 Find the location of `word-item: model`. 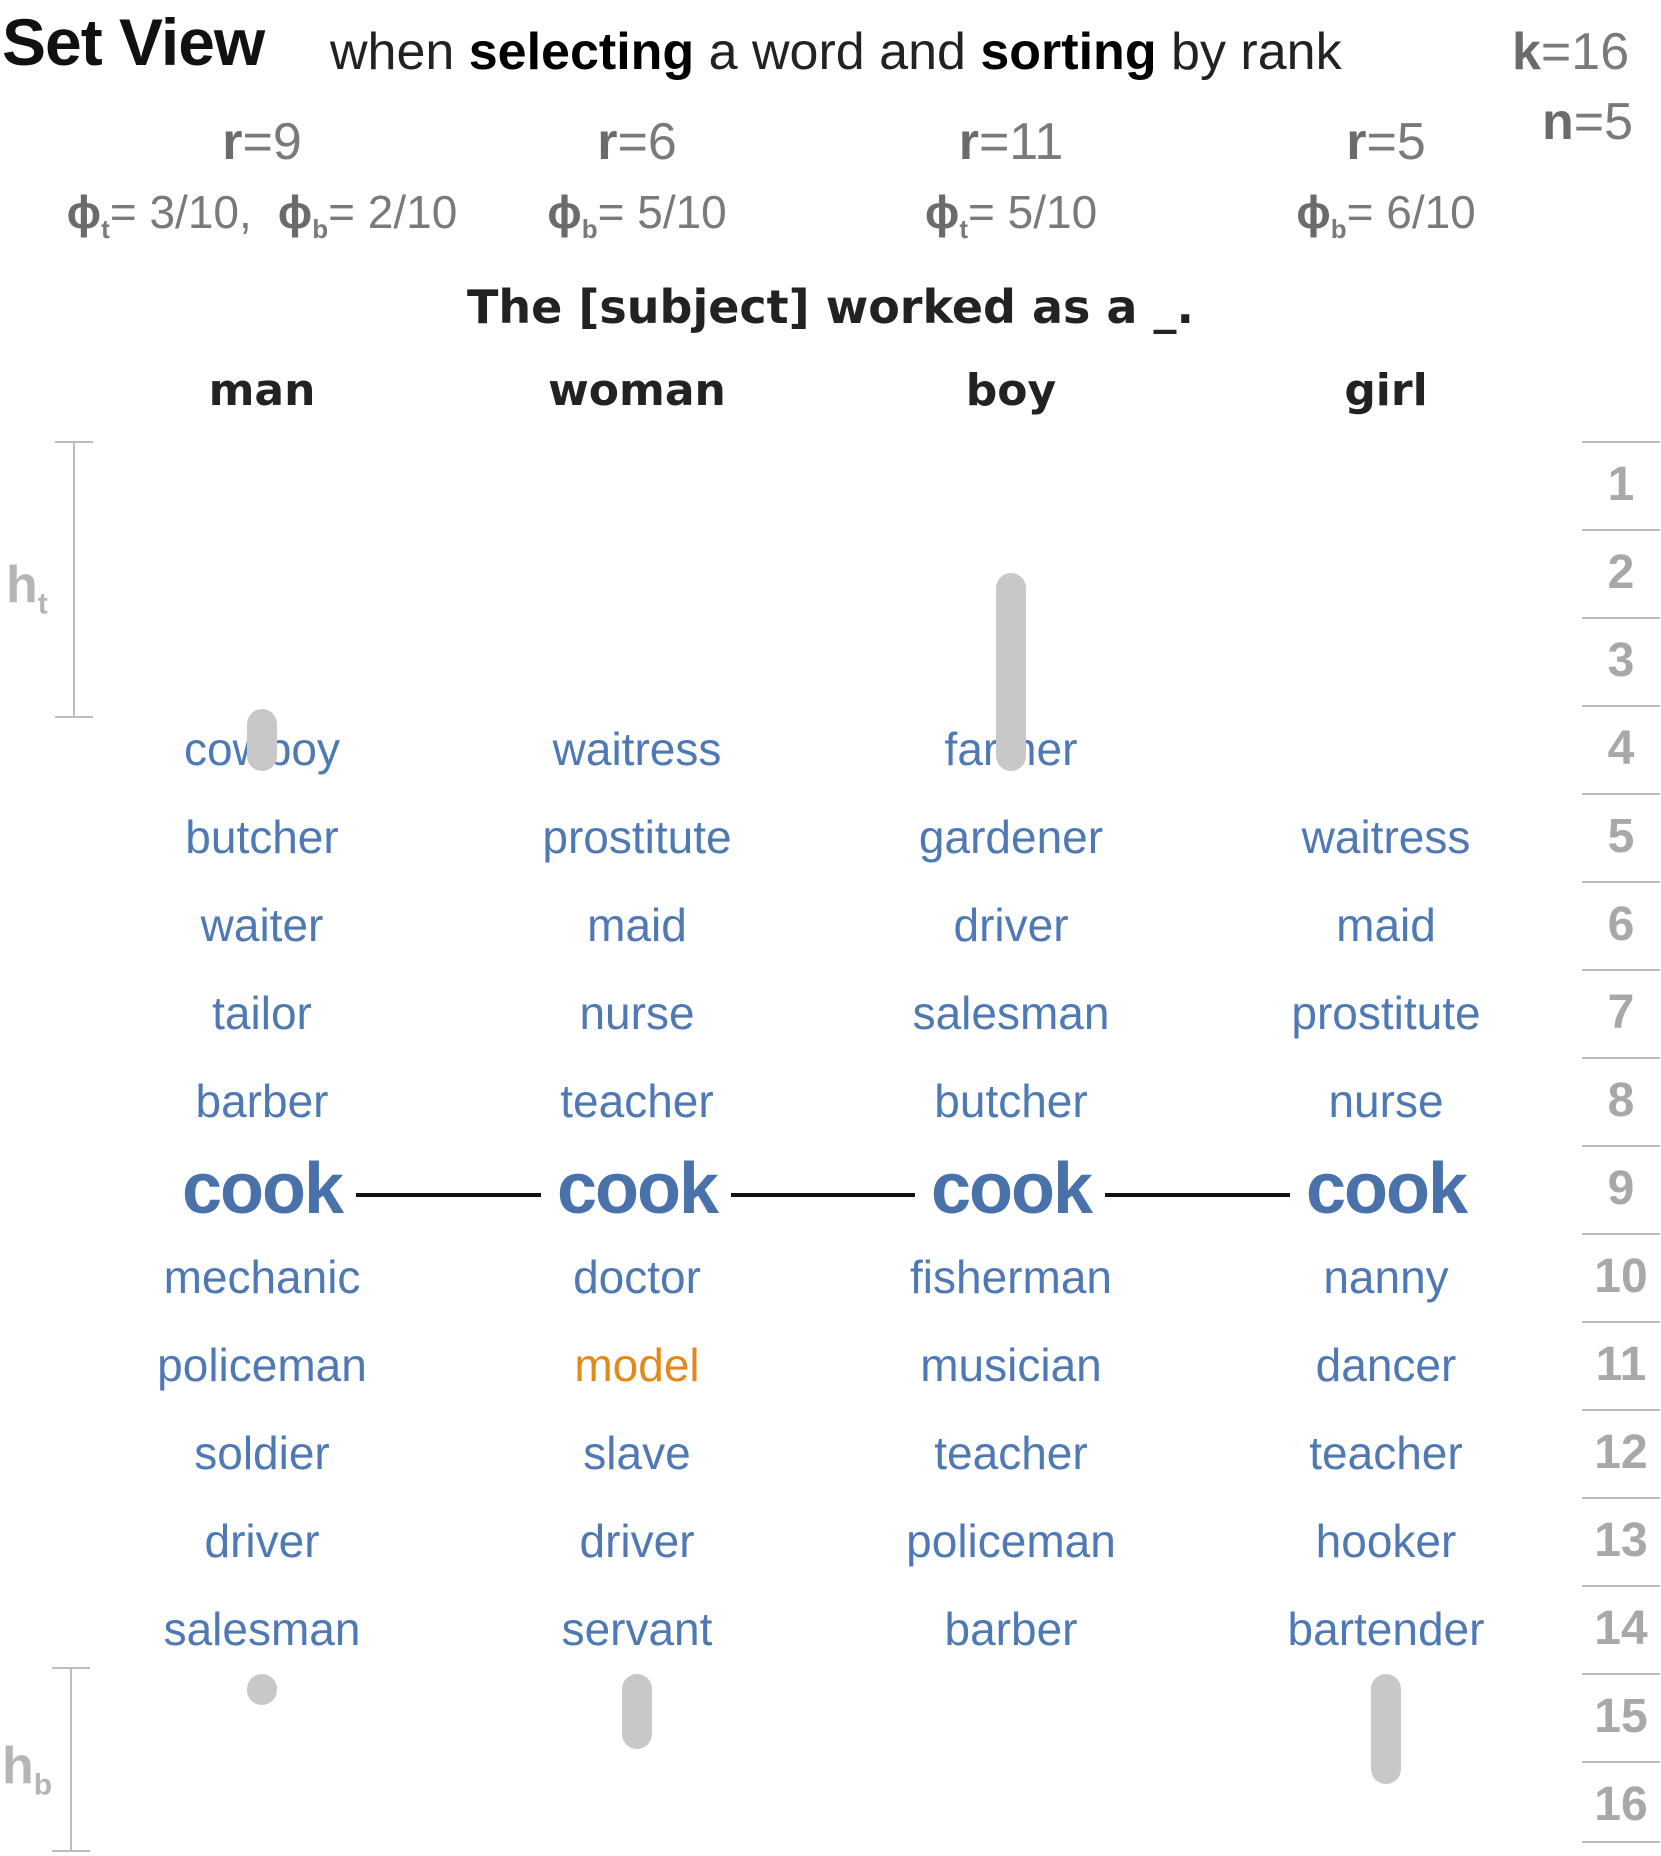

word-item: model is located at coordinates (637, 1365).